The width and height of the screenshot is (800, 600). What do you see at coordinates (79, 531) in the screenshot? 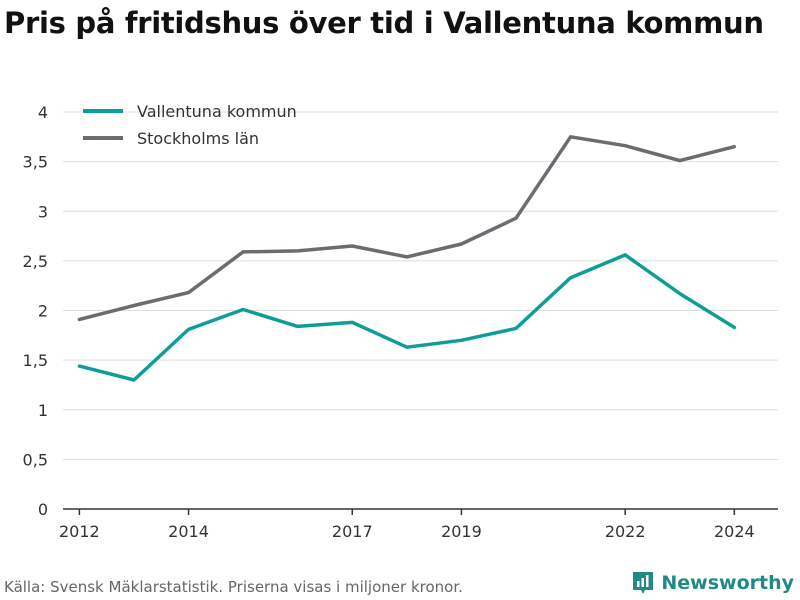
I see `x-tick-label: 2012` at bounding box center [79, 531].